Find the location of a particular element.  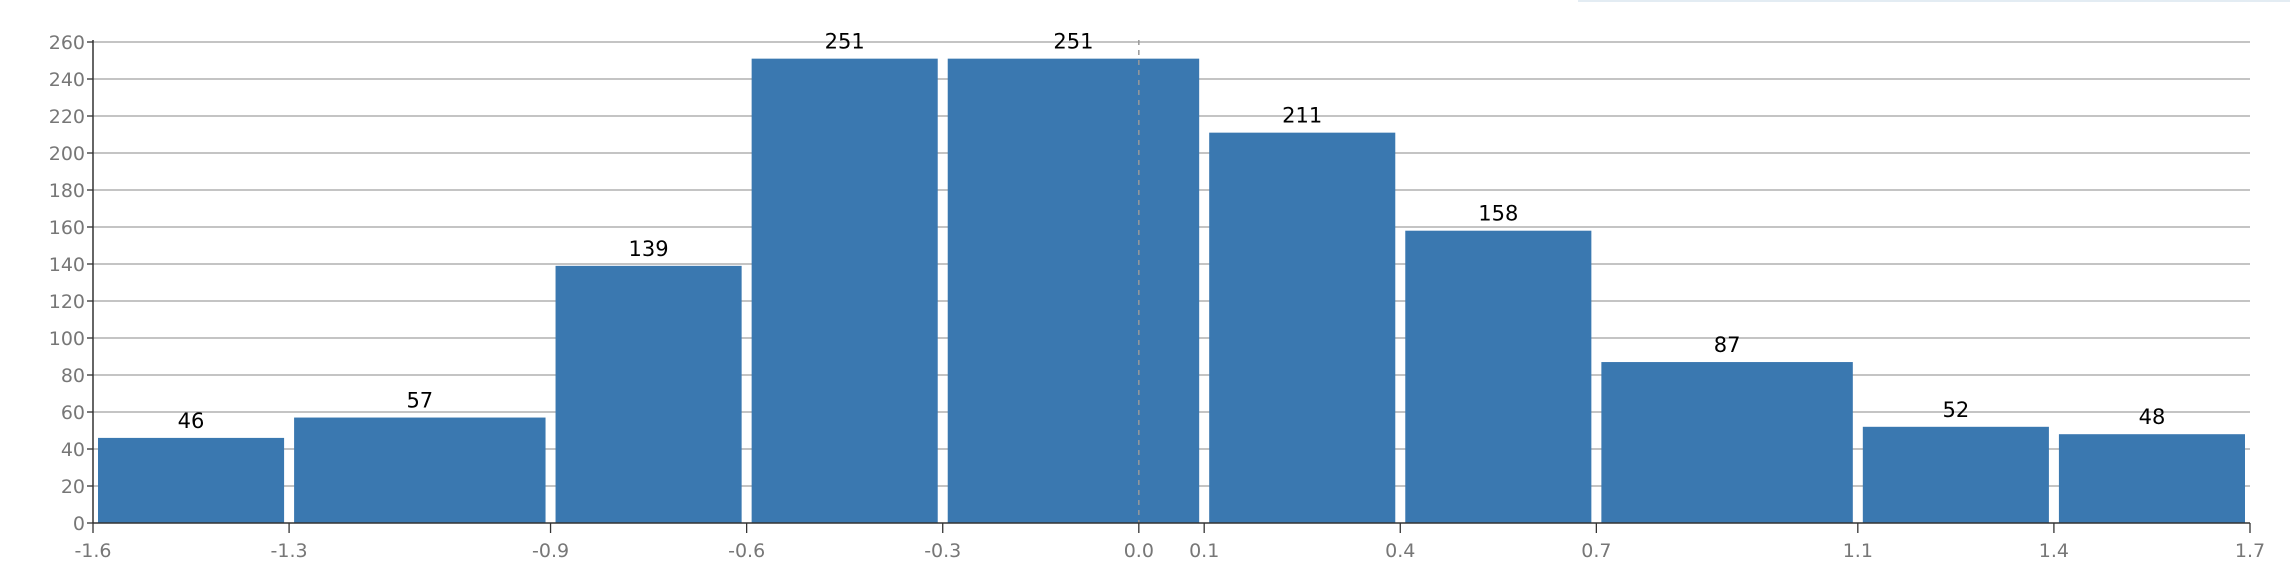

y-tick-label: 80 is located at coordinates (73, 376).